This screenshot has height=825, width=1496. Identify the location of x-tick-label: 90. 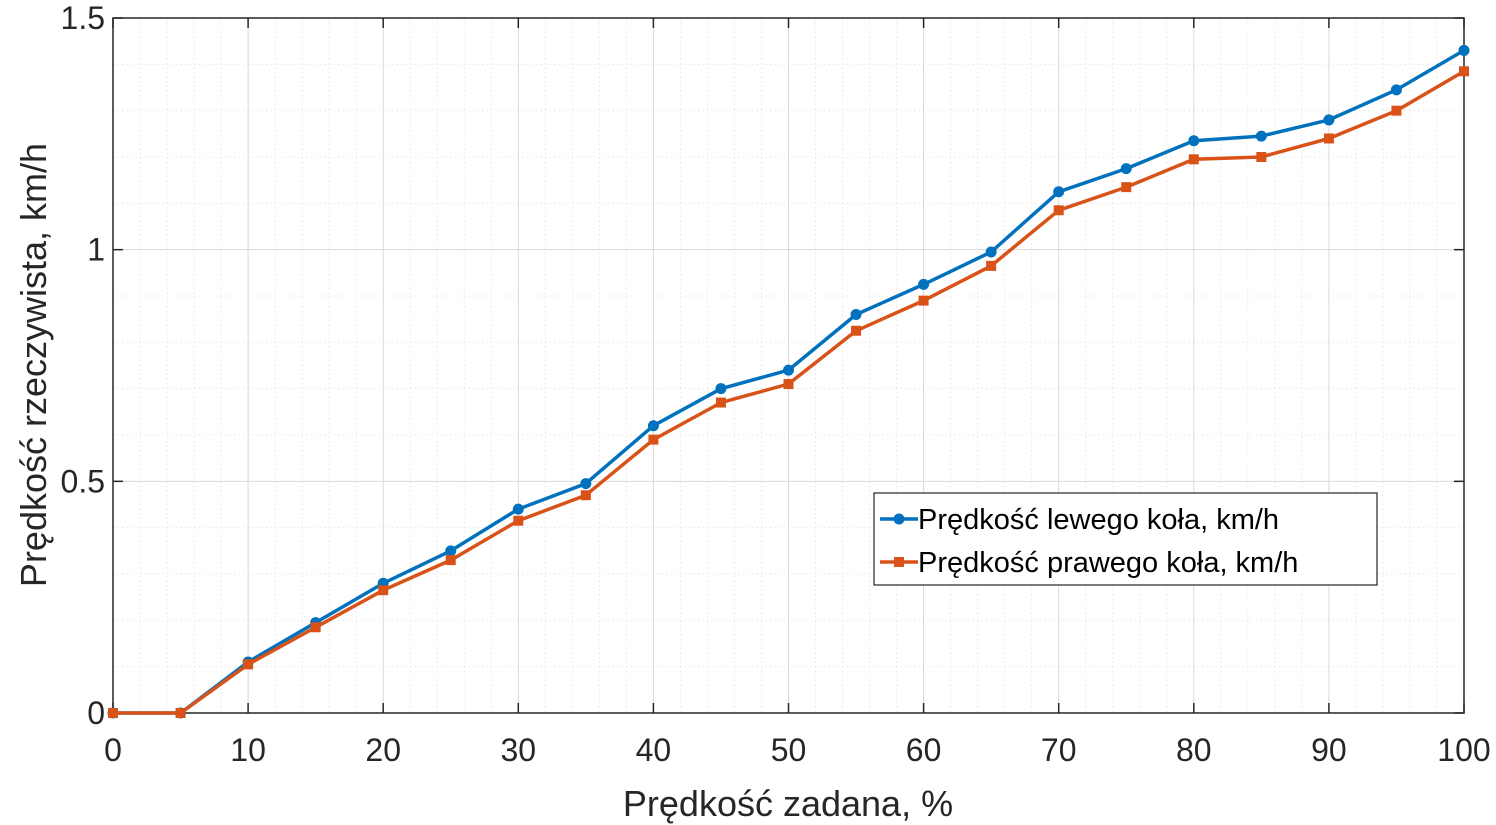
(1329, 750).